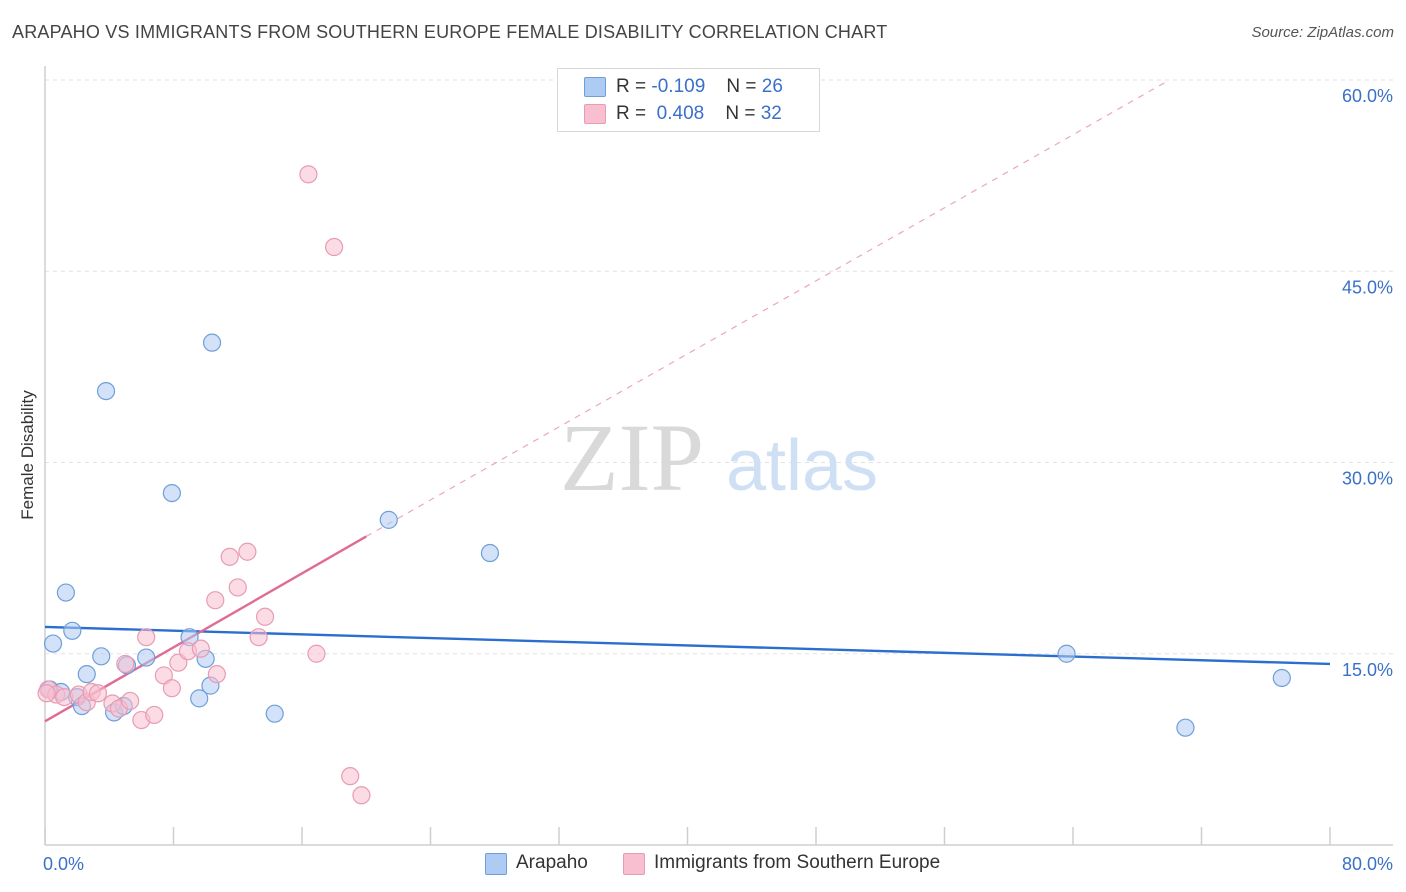  Describe the element at coordinates (632, 457) in the screenshot. I see `watermark-zip: ZIP` at that location.